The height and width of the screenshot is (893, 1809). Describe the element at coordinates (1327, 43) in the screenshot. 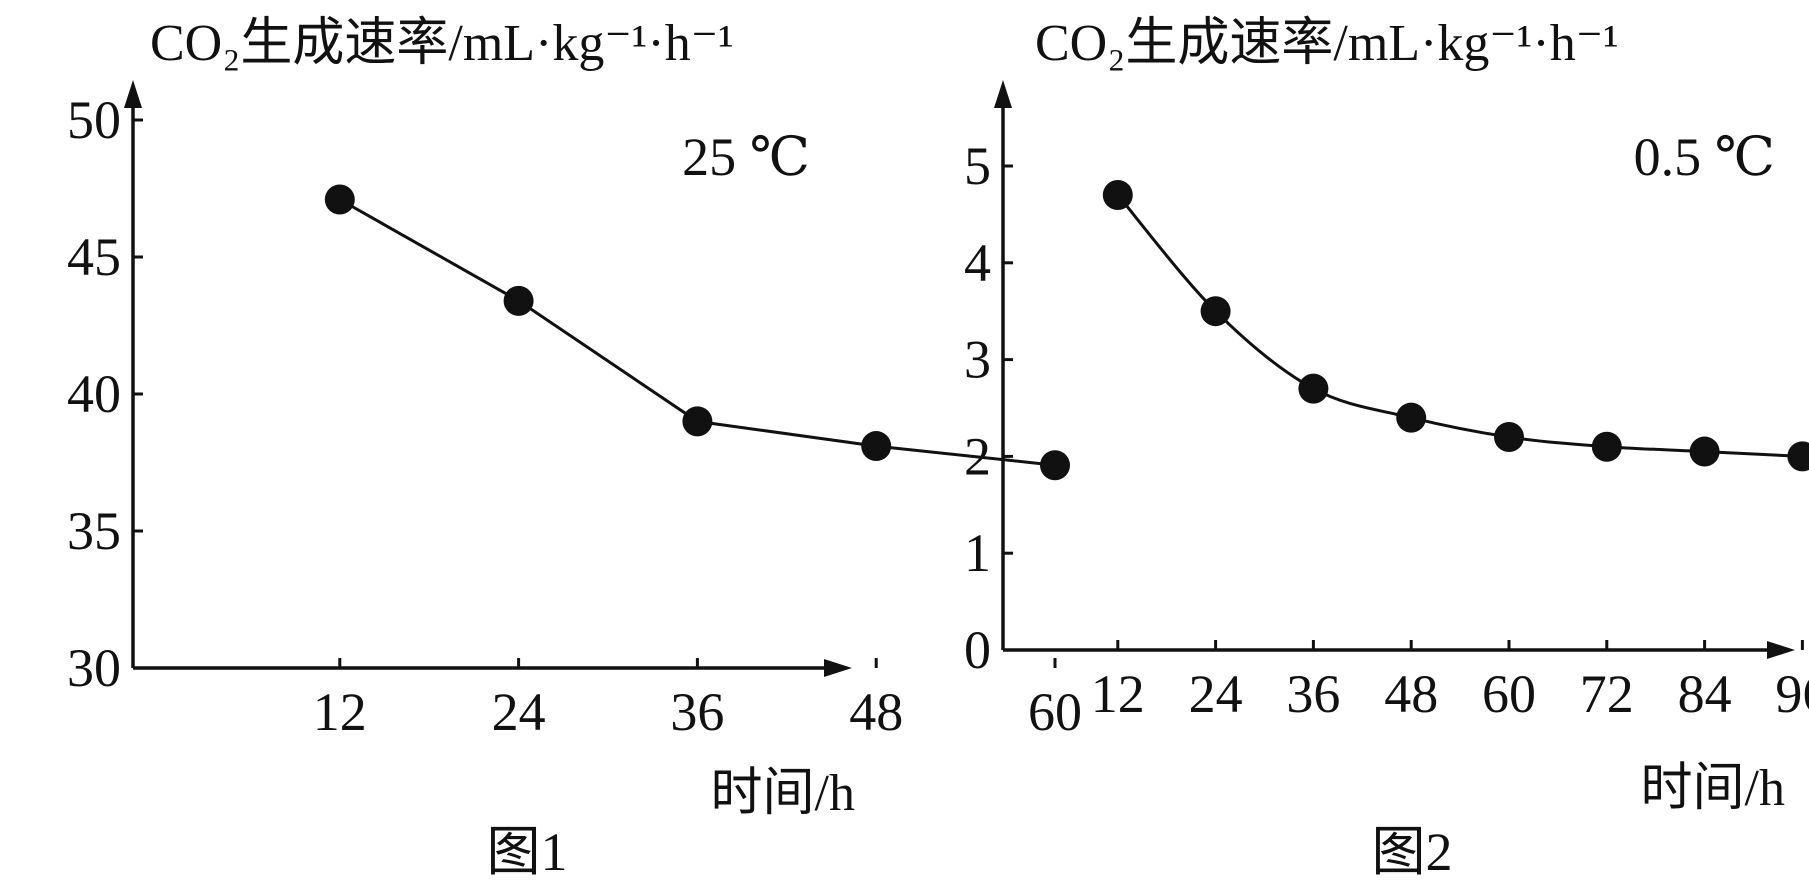

I see `chart-2-ylabel: CO₂生成速率/mL·kg⁻¹·h⁻¹` at that location.